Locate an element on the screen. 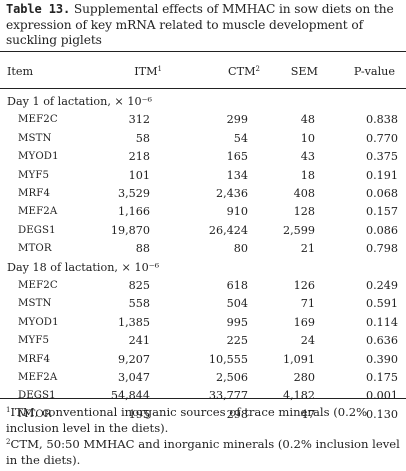 Image resolution: width=406 pixels, height=471 pixels. cell-sem: 2,599 is located at coordinates (298, 230).